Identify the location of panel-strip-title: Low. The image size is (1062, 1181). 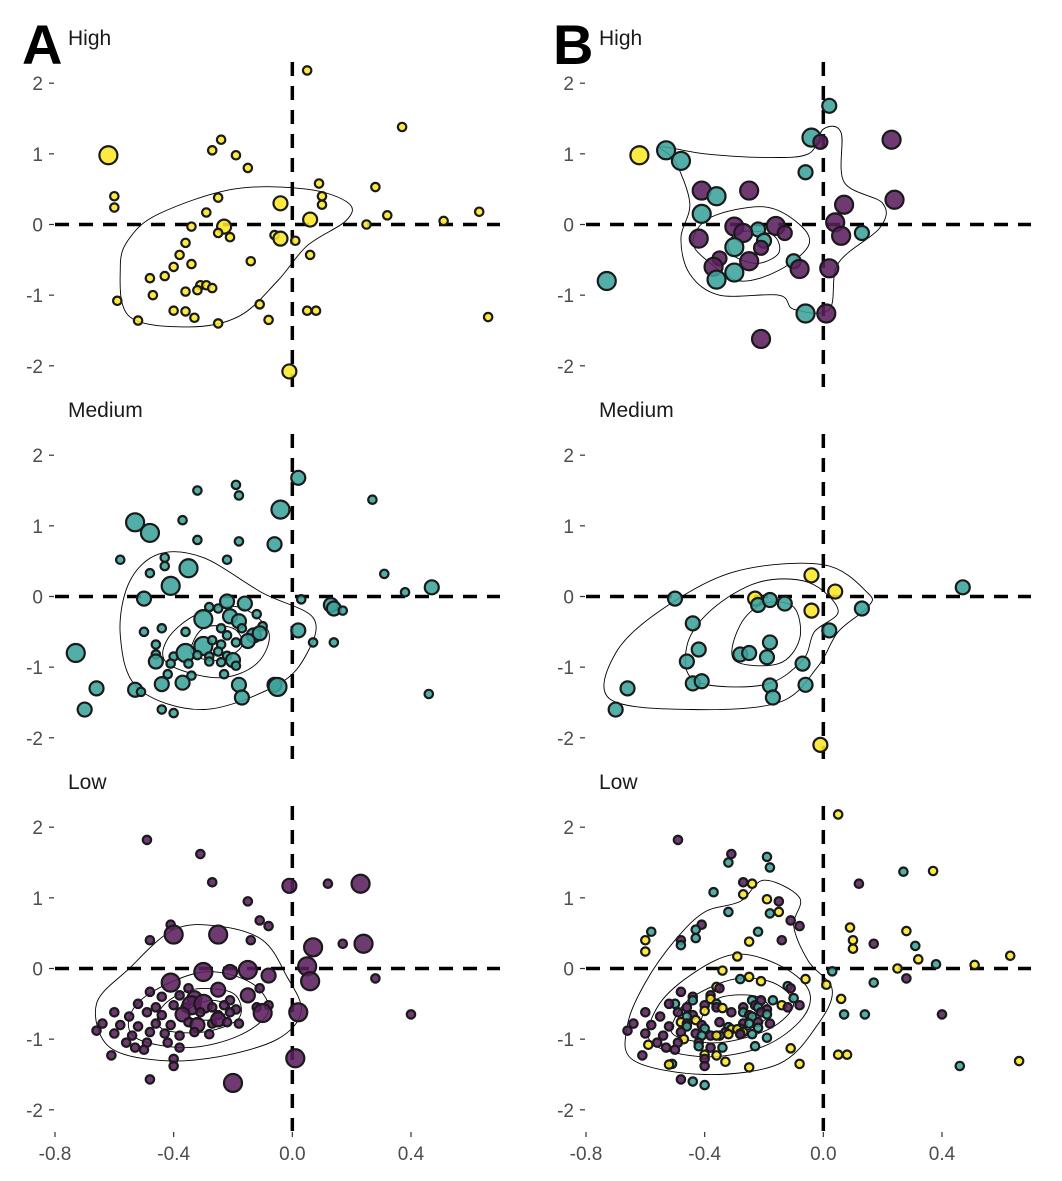
(618, 782).